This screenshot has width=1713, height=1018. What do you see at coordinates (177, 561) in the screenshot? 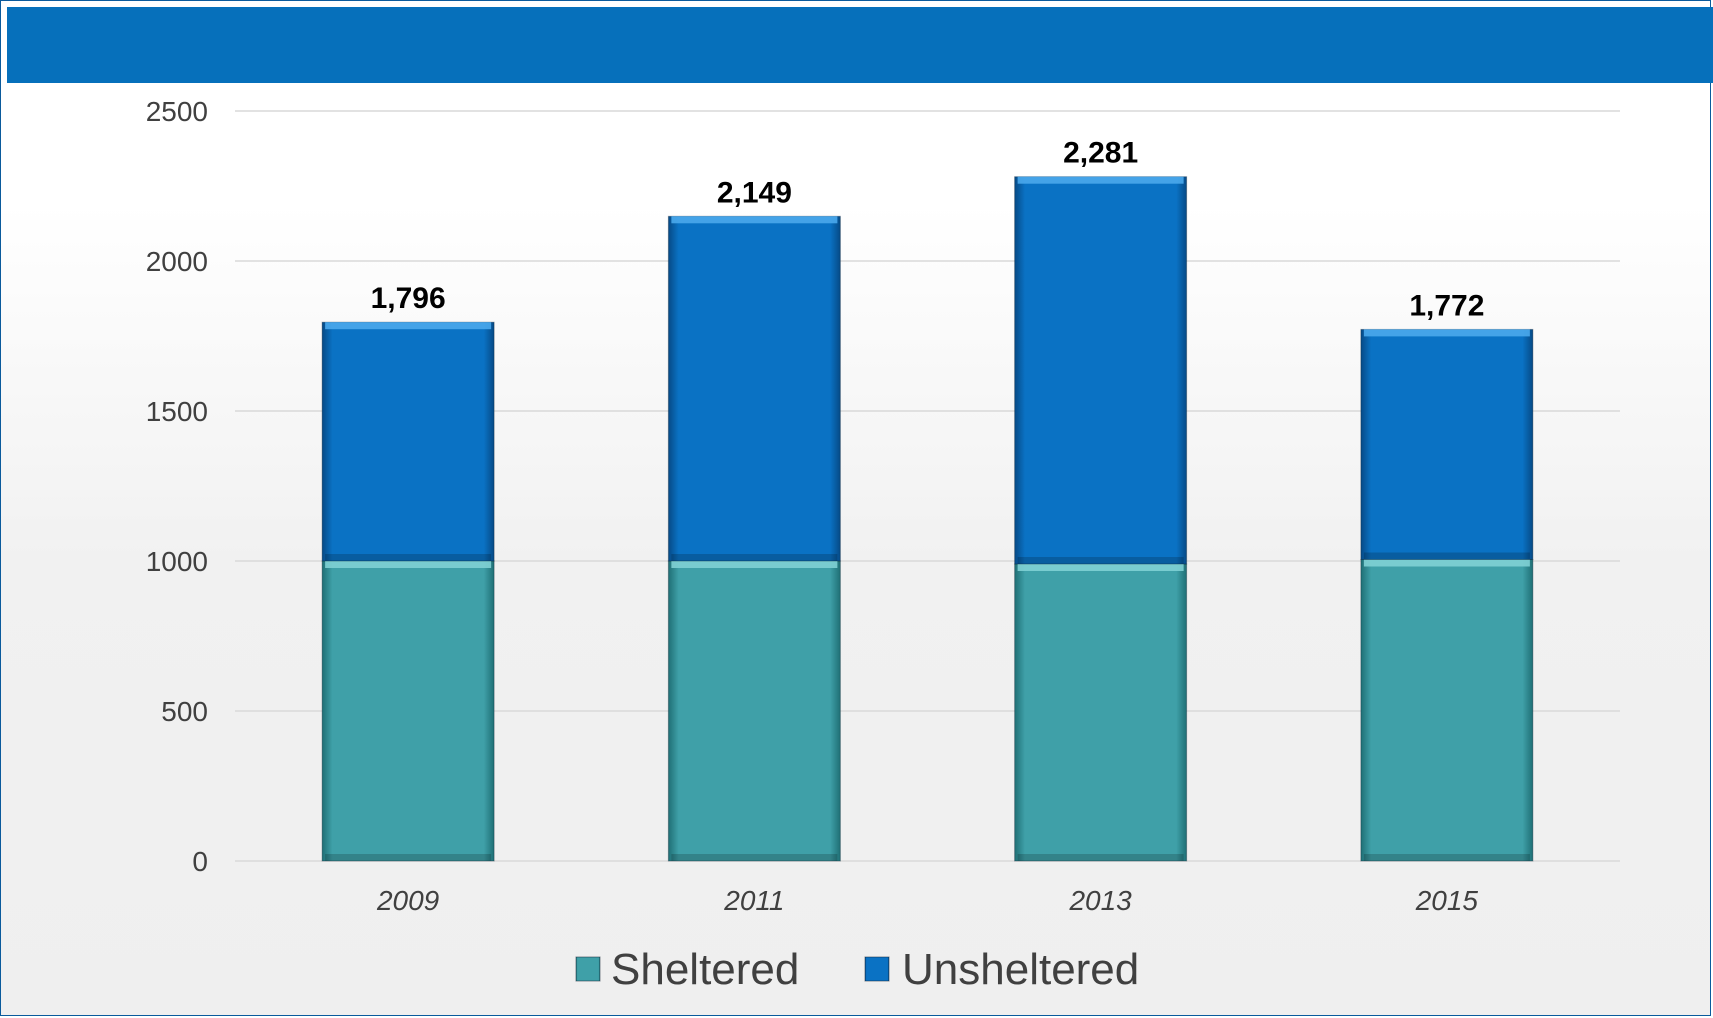
I see `y-tick-label: 1000` at bounding box center [177, 561].